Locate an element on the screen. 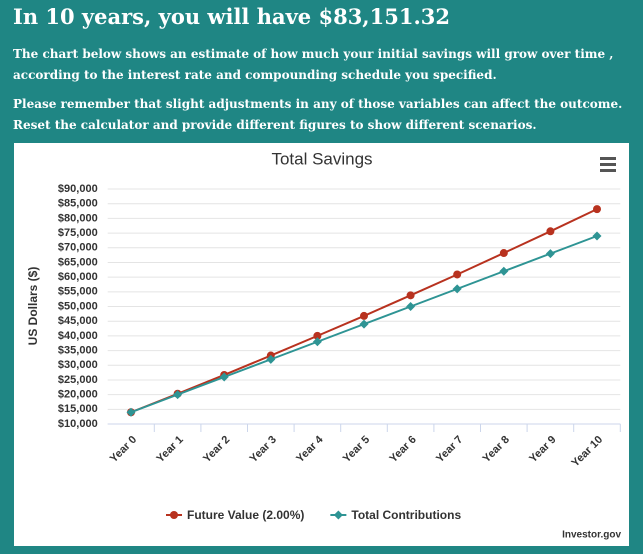  x-tick-label: Year 8 is located at coordinates (496, 449).